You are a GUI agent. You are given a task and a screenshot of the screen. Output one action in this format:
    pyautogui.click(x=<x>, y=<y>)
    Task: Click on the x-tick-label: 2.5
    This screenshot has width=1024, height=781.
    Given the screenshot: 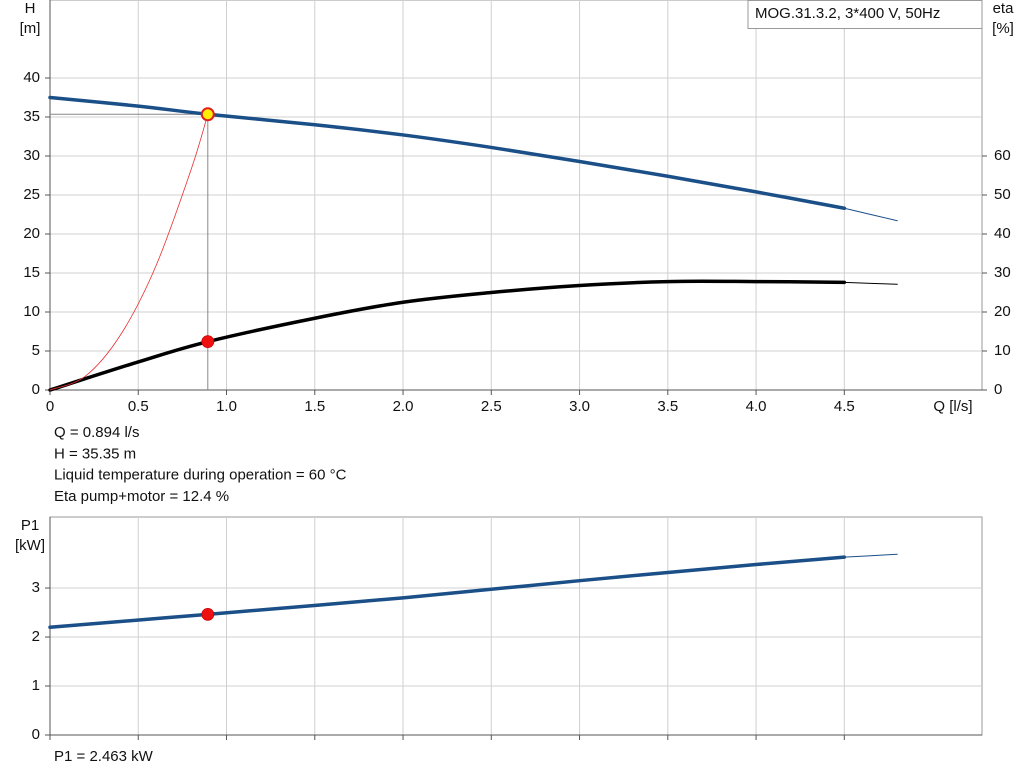 What is the action you would take?
    pyautogui.click(x=491, y=406)
    